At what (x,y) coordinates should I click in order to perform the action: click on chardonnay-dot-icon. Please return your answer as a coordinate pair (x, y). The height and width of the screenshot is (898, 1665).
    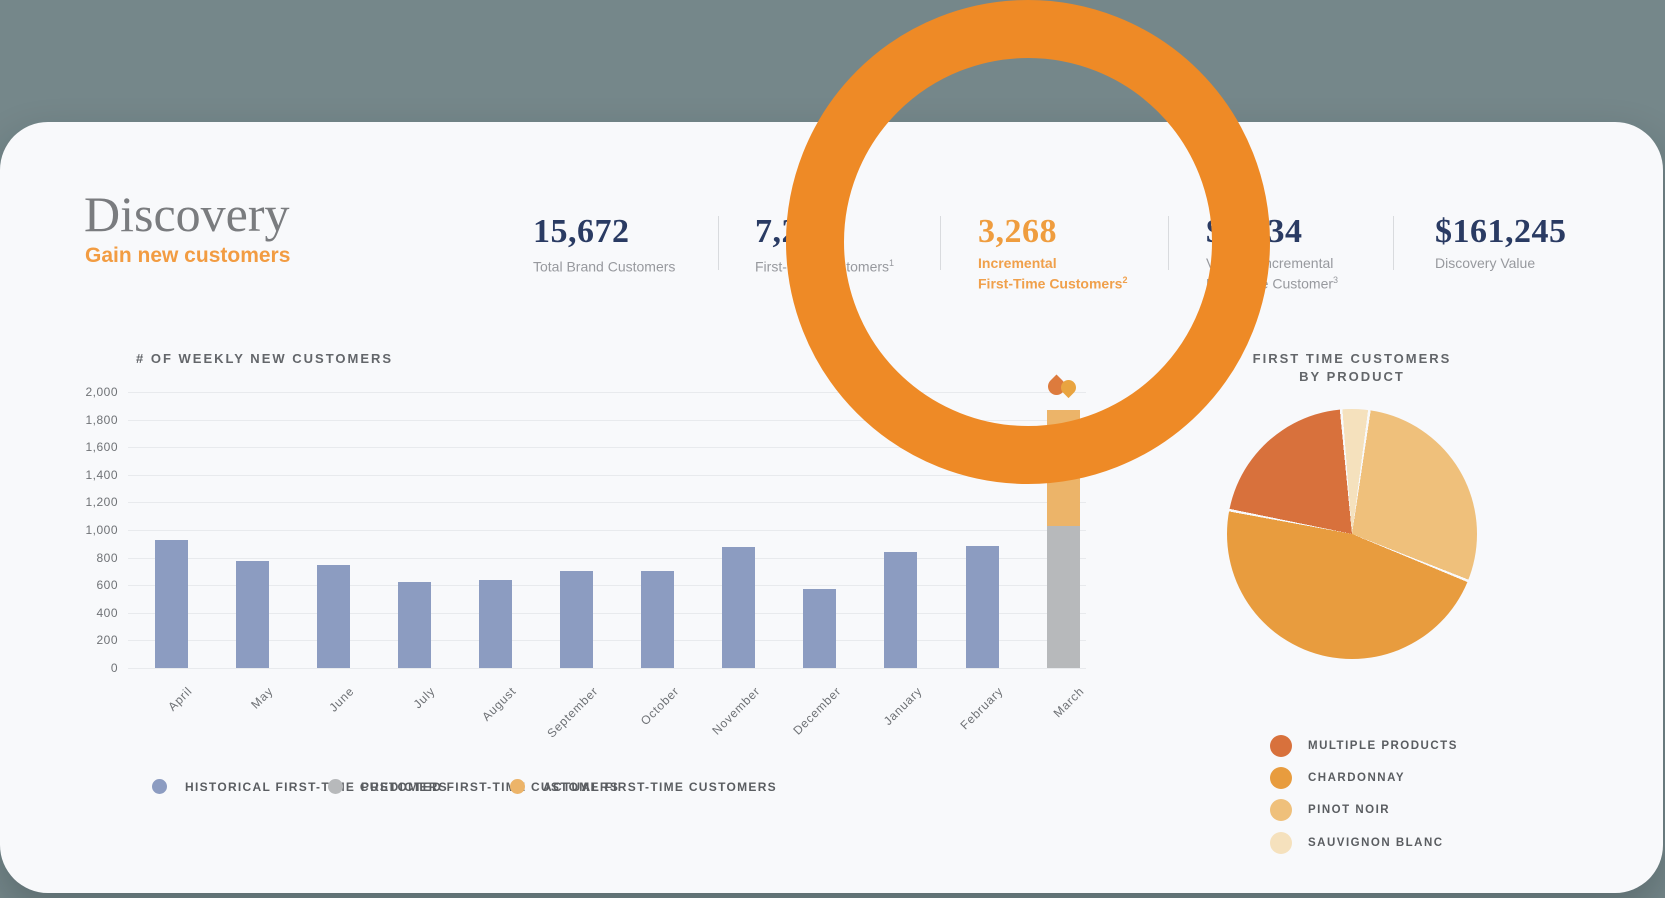
    Looking at the image, I should click on (1281, 778).